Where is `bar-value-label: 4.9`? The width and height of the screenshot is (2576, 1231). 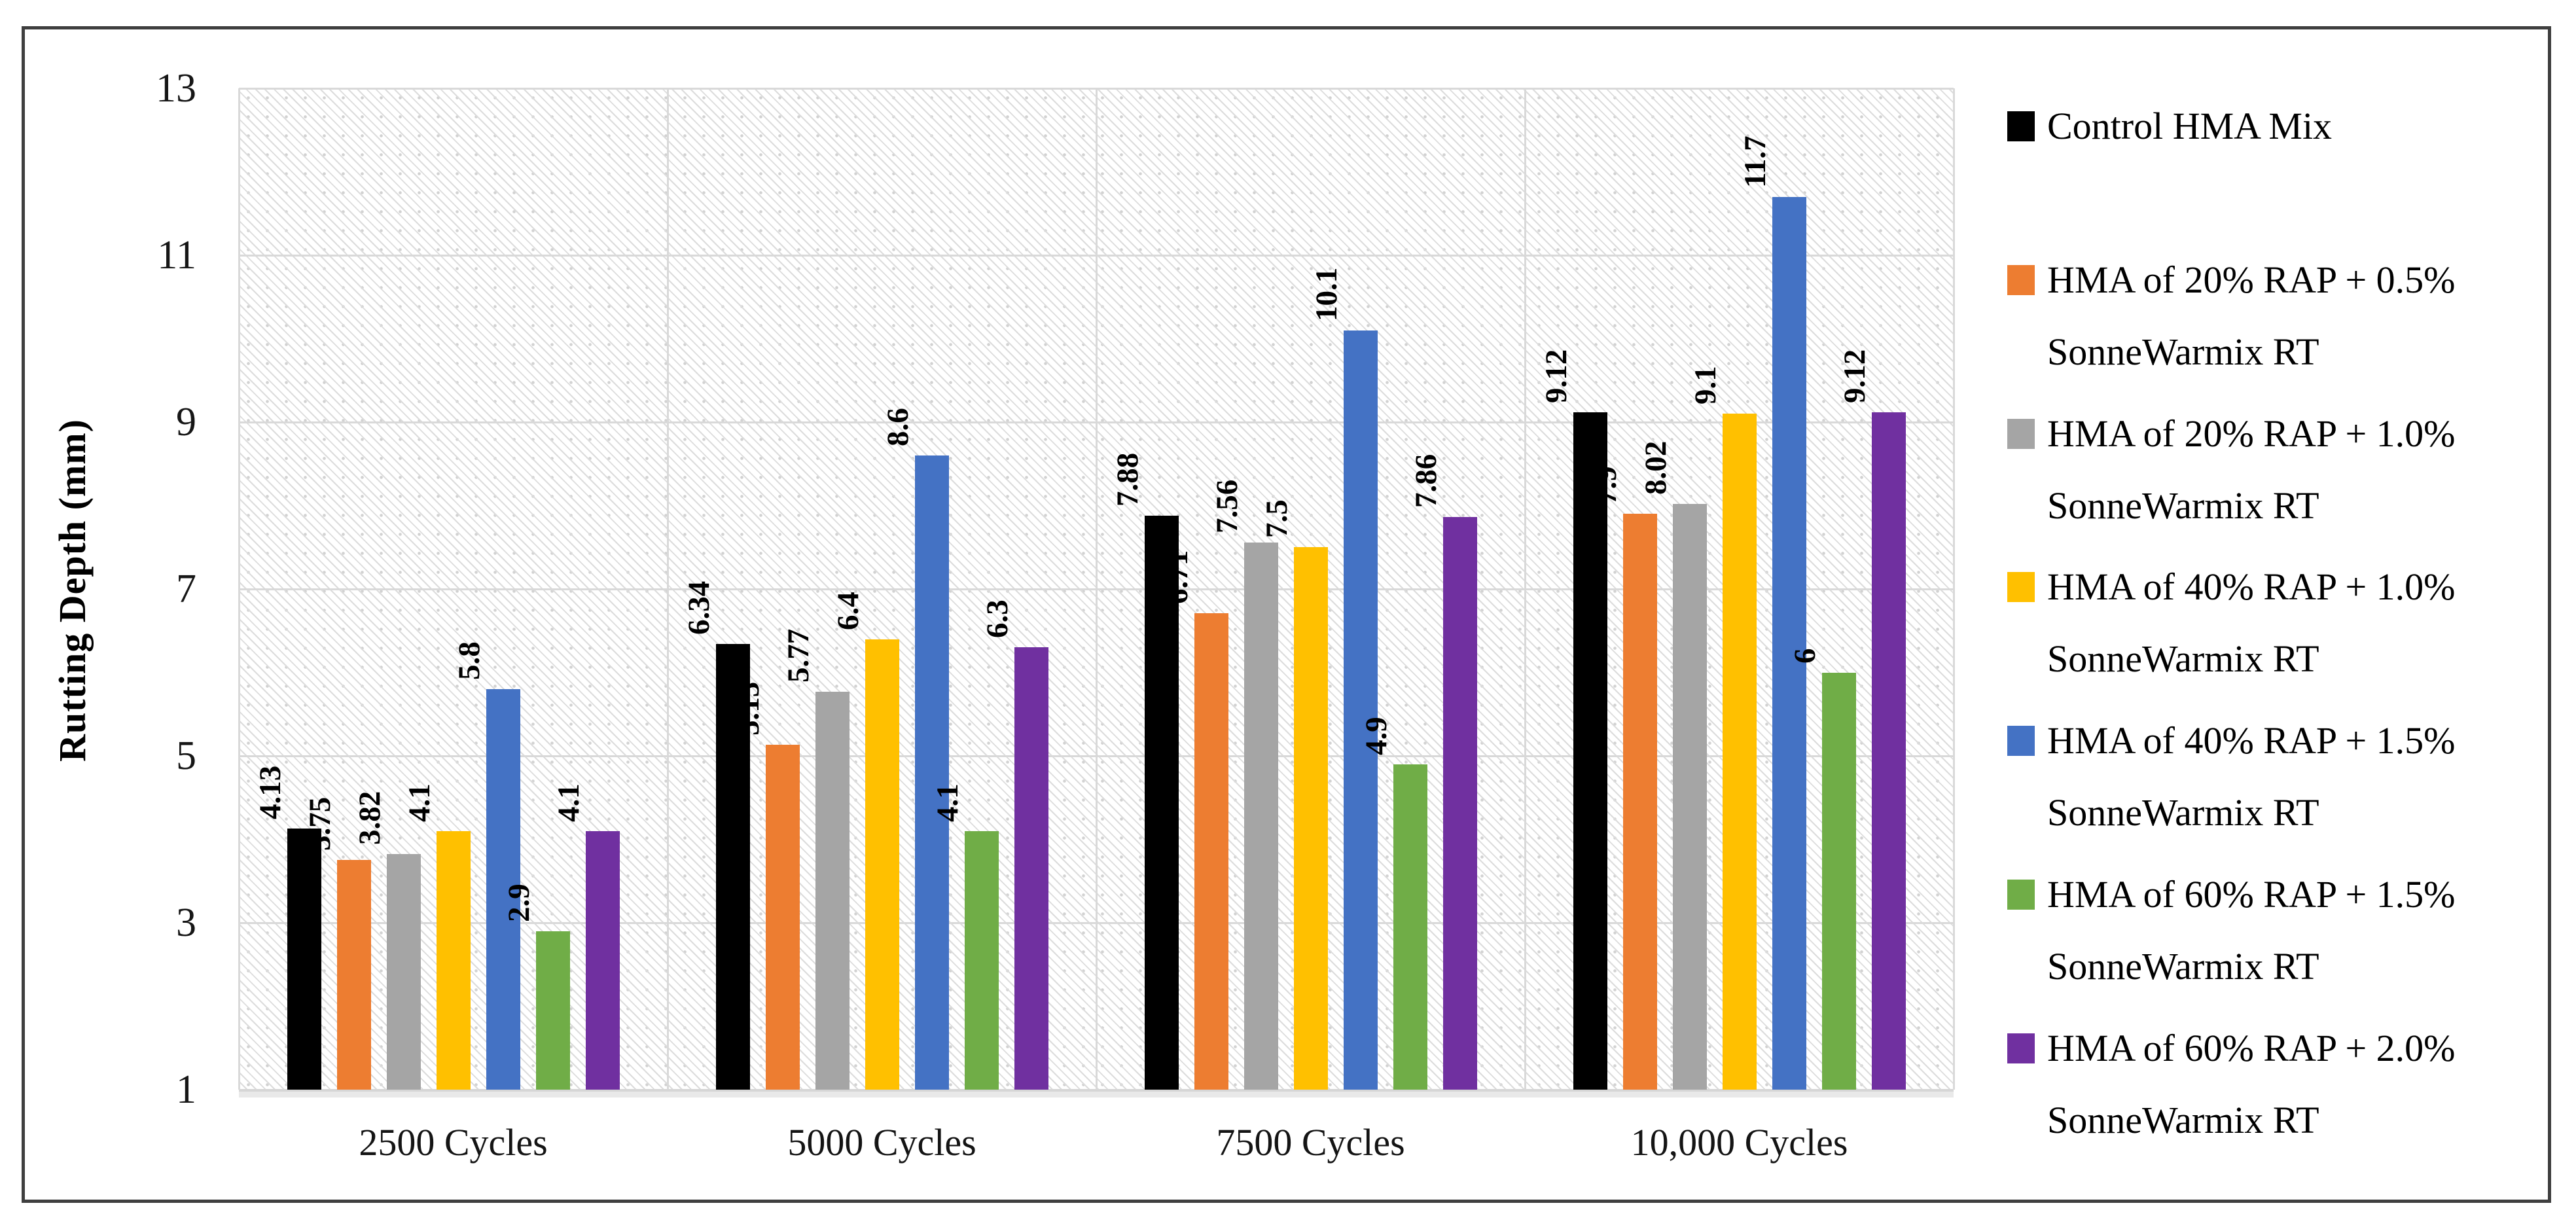 bar-value-label: 4.9 is located at coordinates (1376, 736).